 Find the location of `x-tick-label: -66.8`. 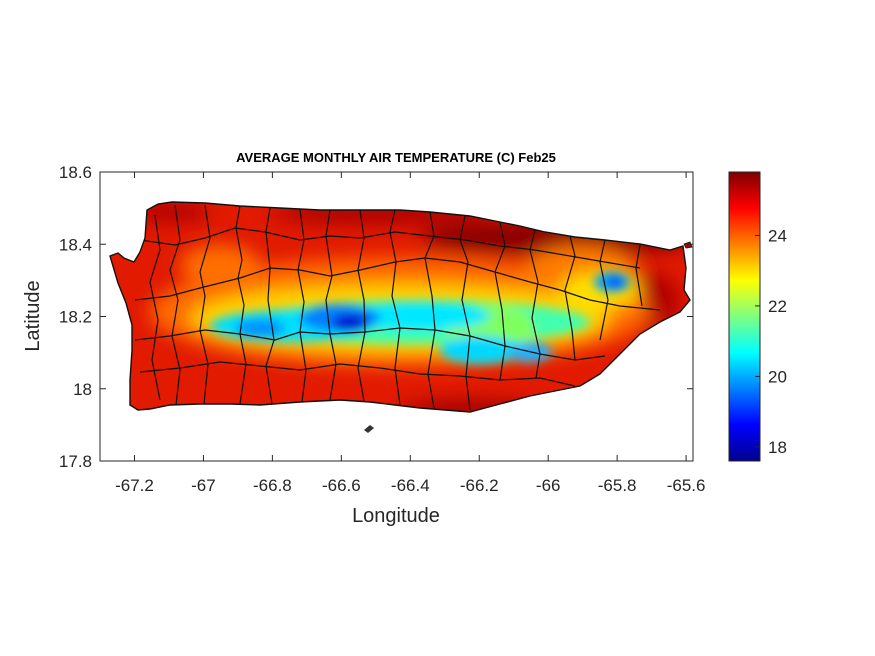

x-tick-label: -66.8 is located at coordinates (272, 485).